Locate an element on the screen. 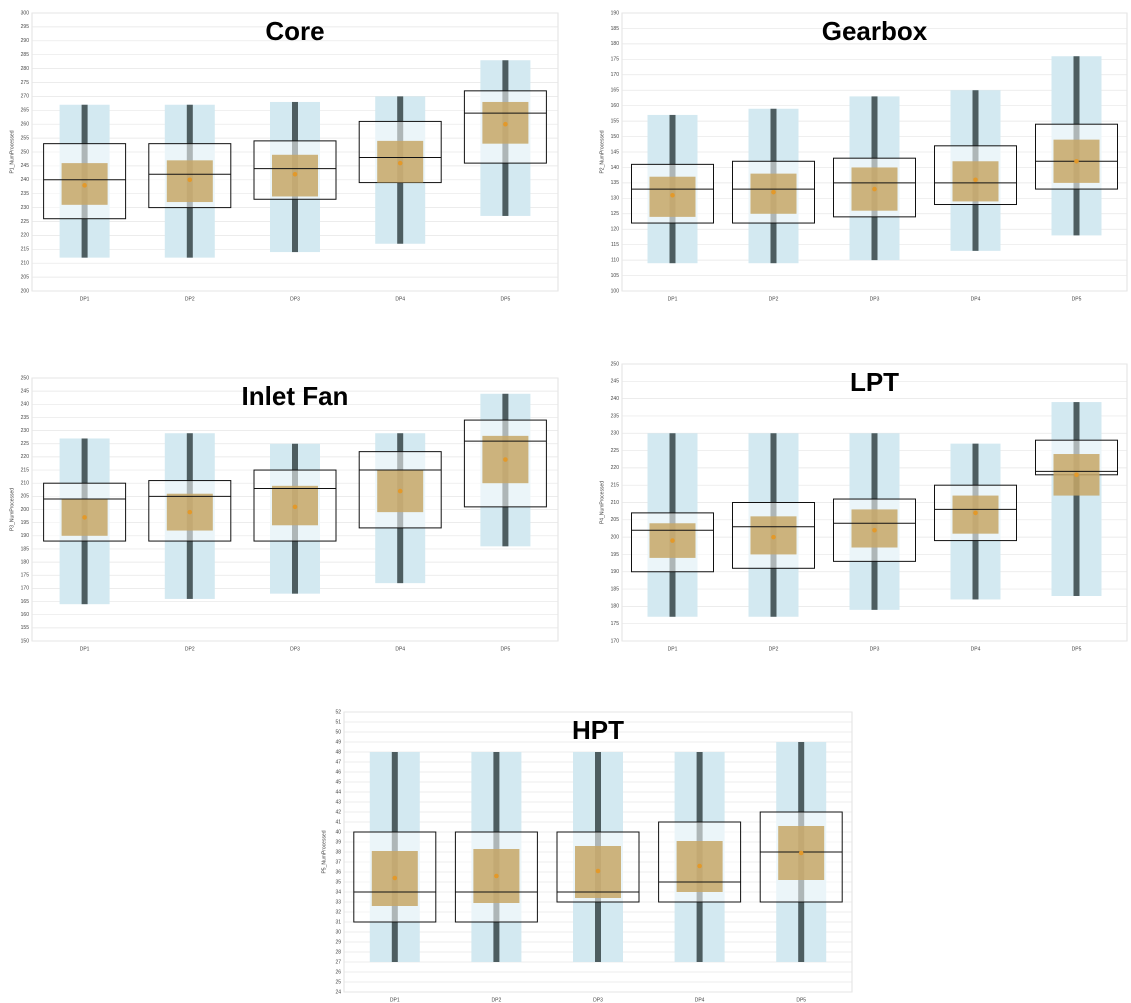 The height and width of the screenshot is (1003, 1131). y-axis-label: P4_NumProcessed is located at coordinates (602, 502).